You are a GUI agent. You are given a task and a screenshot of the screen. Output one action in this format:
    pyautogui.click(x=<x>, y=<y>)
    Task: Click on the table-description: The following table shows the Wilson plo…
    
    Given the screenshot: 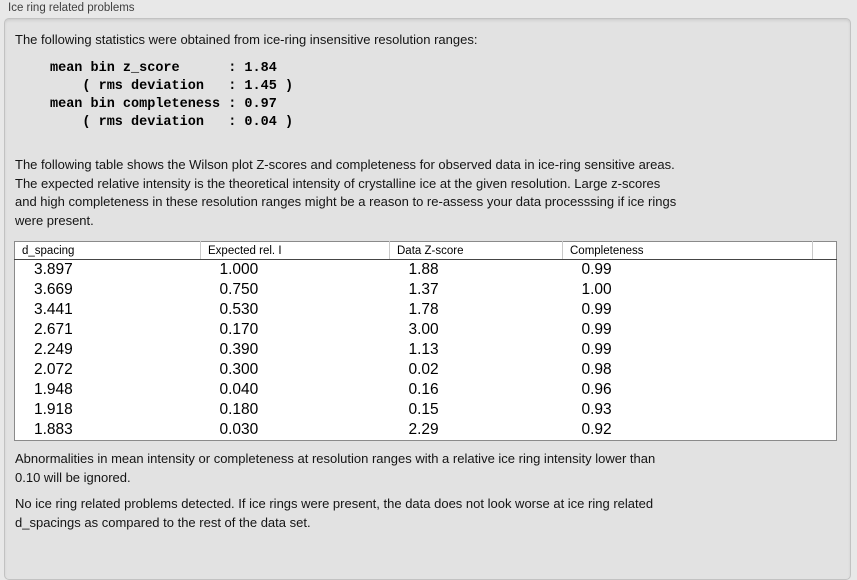 What is the action you would take?
    pyautogui.click(x=346, y=192)
    